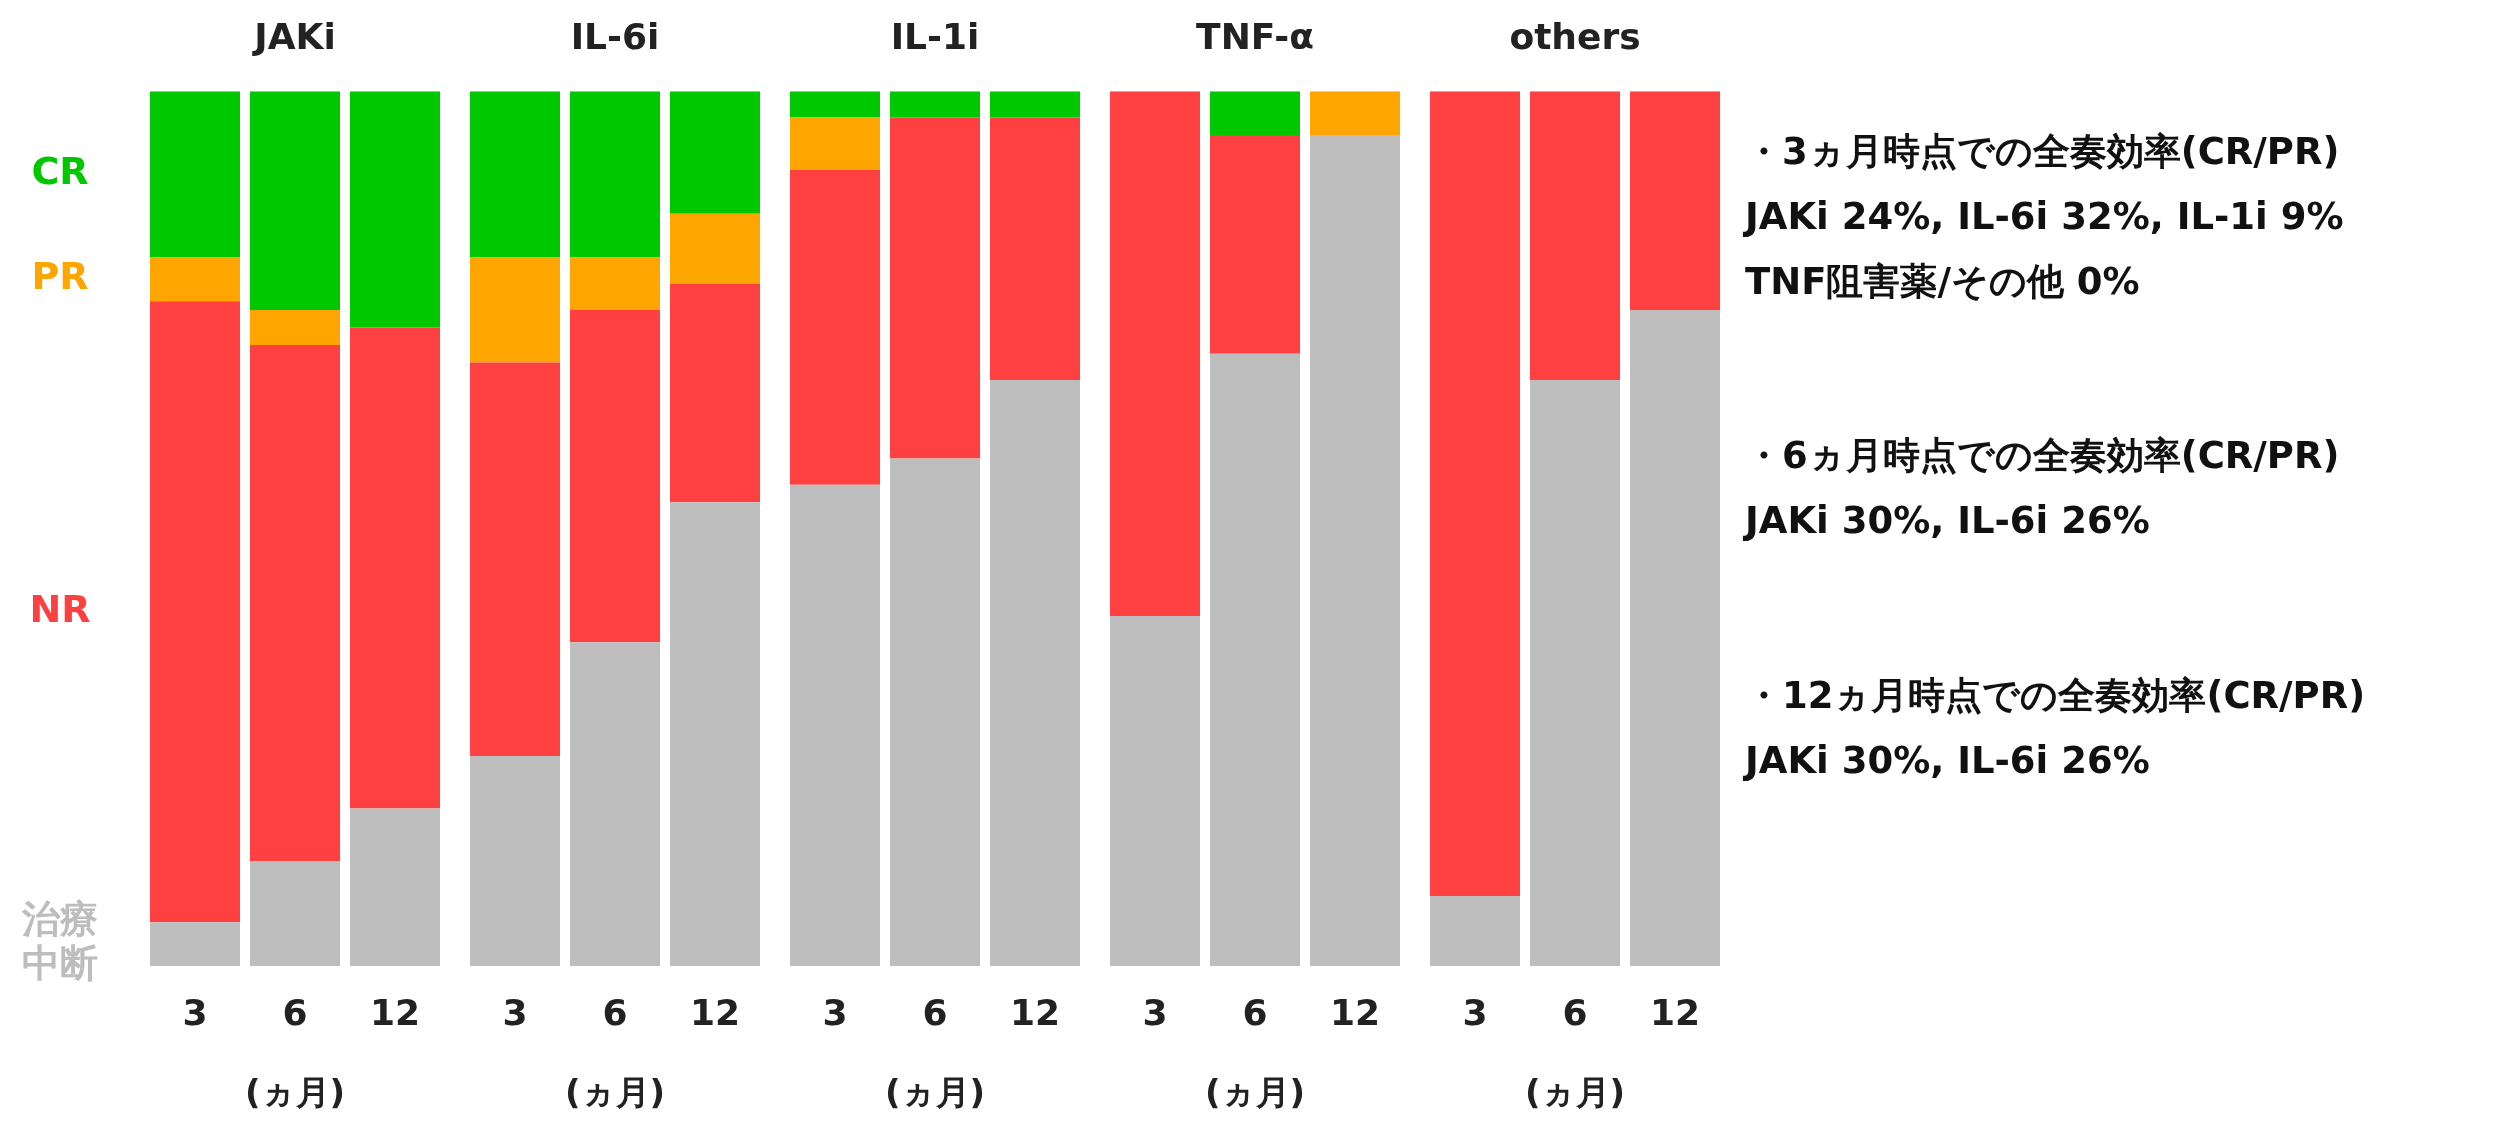 The height and width of the screenshot is (1130, 2506). Describe the element at coordinates (60, 171) in the screenshot. I see `series-label: CR` at that location.